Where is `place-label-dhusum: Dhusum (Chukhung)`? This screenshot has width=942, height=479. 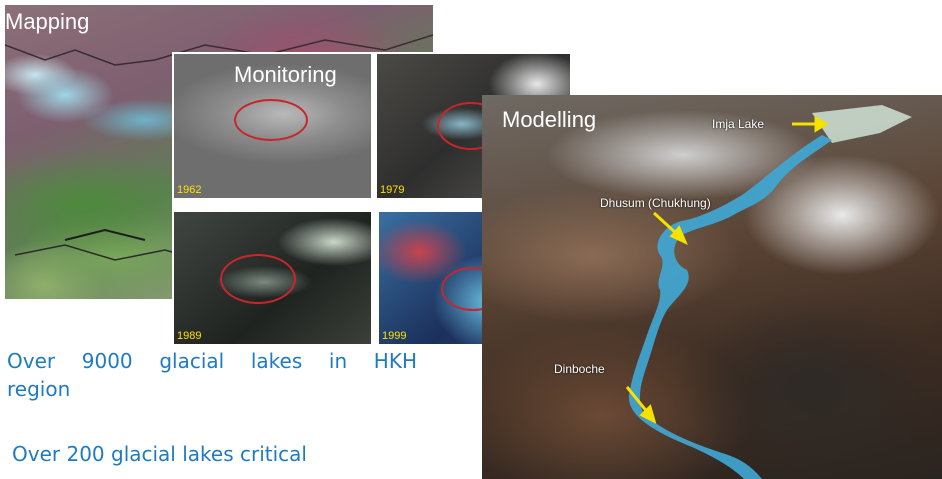 place-label-dhusum: Dhusum (Chukhung) is located at coordinates (655, 203).